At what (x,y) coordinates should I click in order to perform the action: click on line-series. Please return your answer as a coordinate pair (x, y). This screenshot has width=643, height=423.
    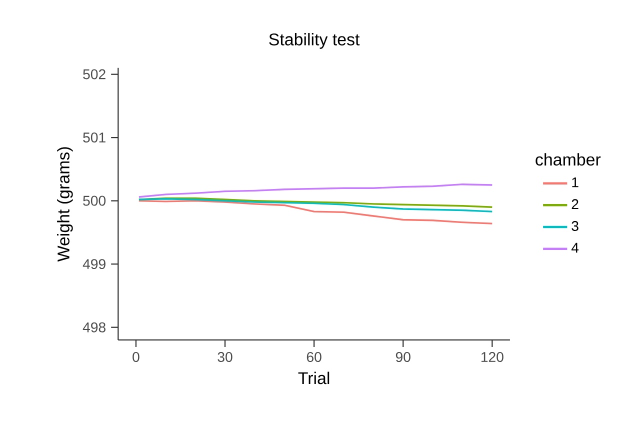
    Looking at the image, I should click on (316, 212).